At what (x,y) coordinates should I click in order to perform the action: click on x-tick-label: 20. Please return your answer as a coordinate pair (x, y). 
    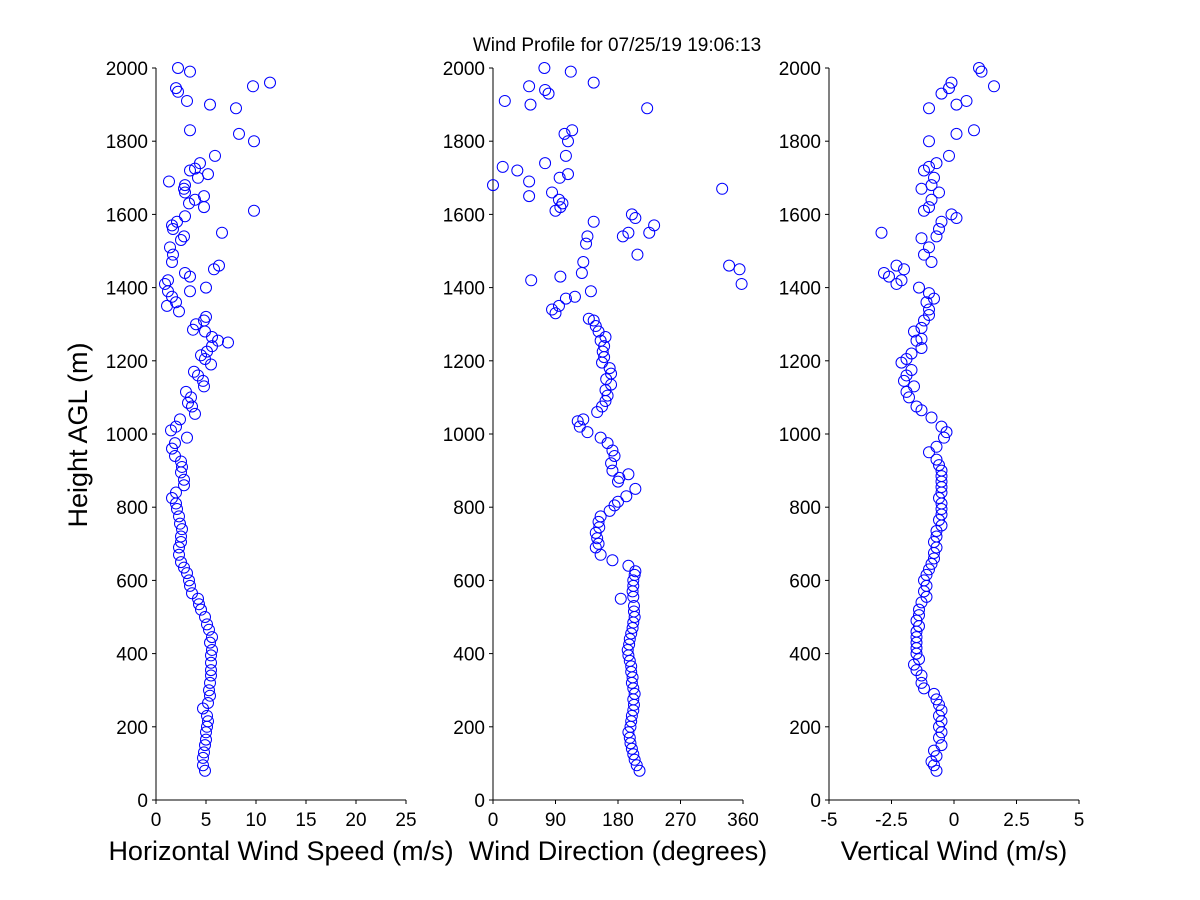
    Looking at the image, I should click on (355, 820).